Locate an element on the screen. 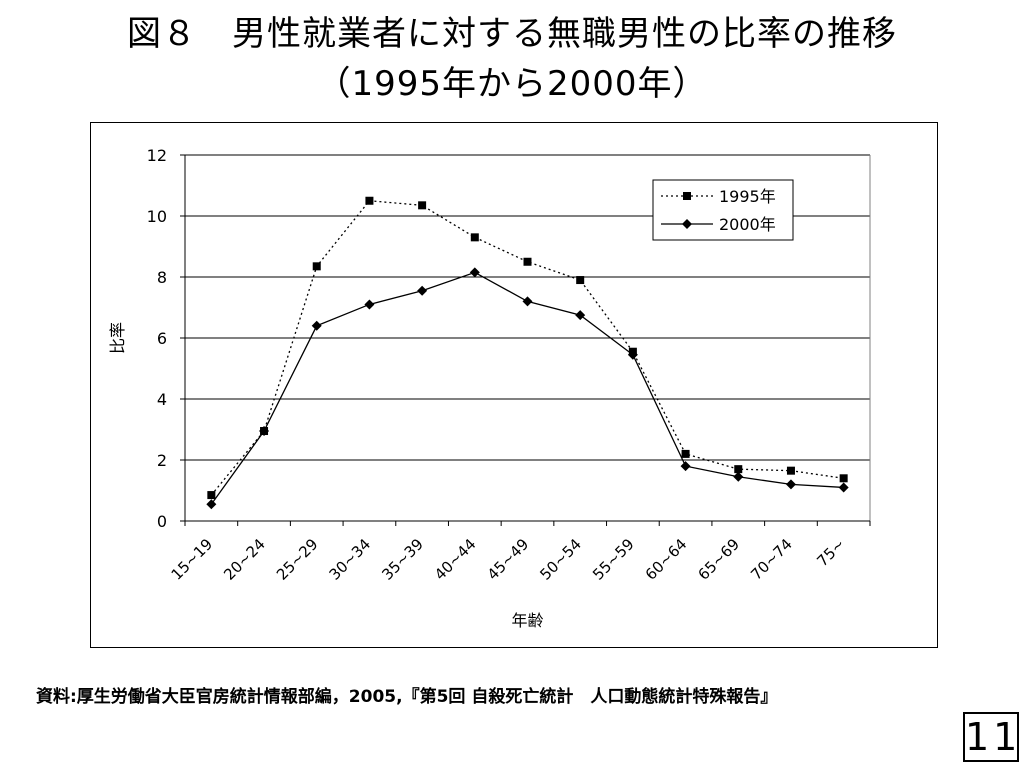  legend-label: 2000年 is located at coordinates (747, 224).